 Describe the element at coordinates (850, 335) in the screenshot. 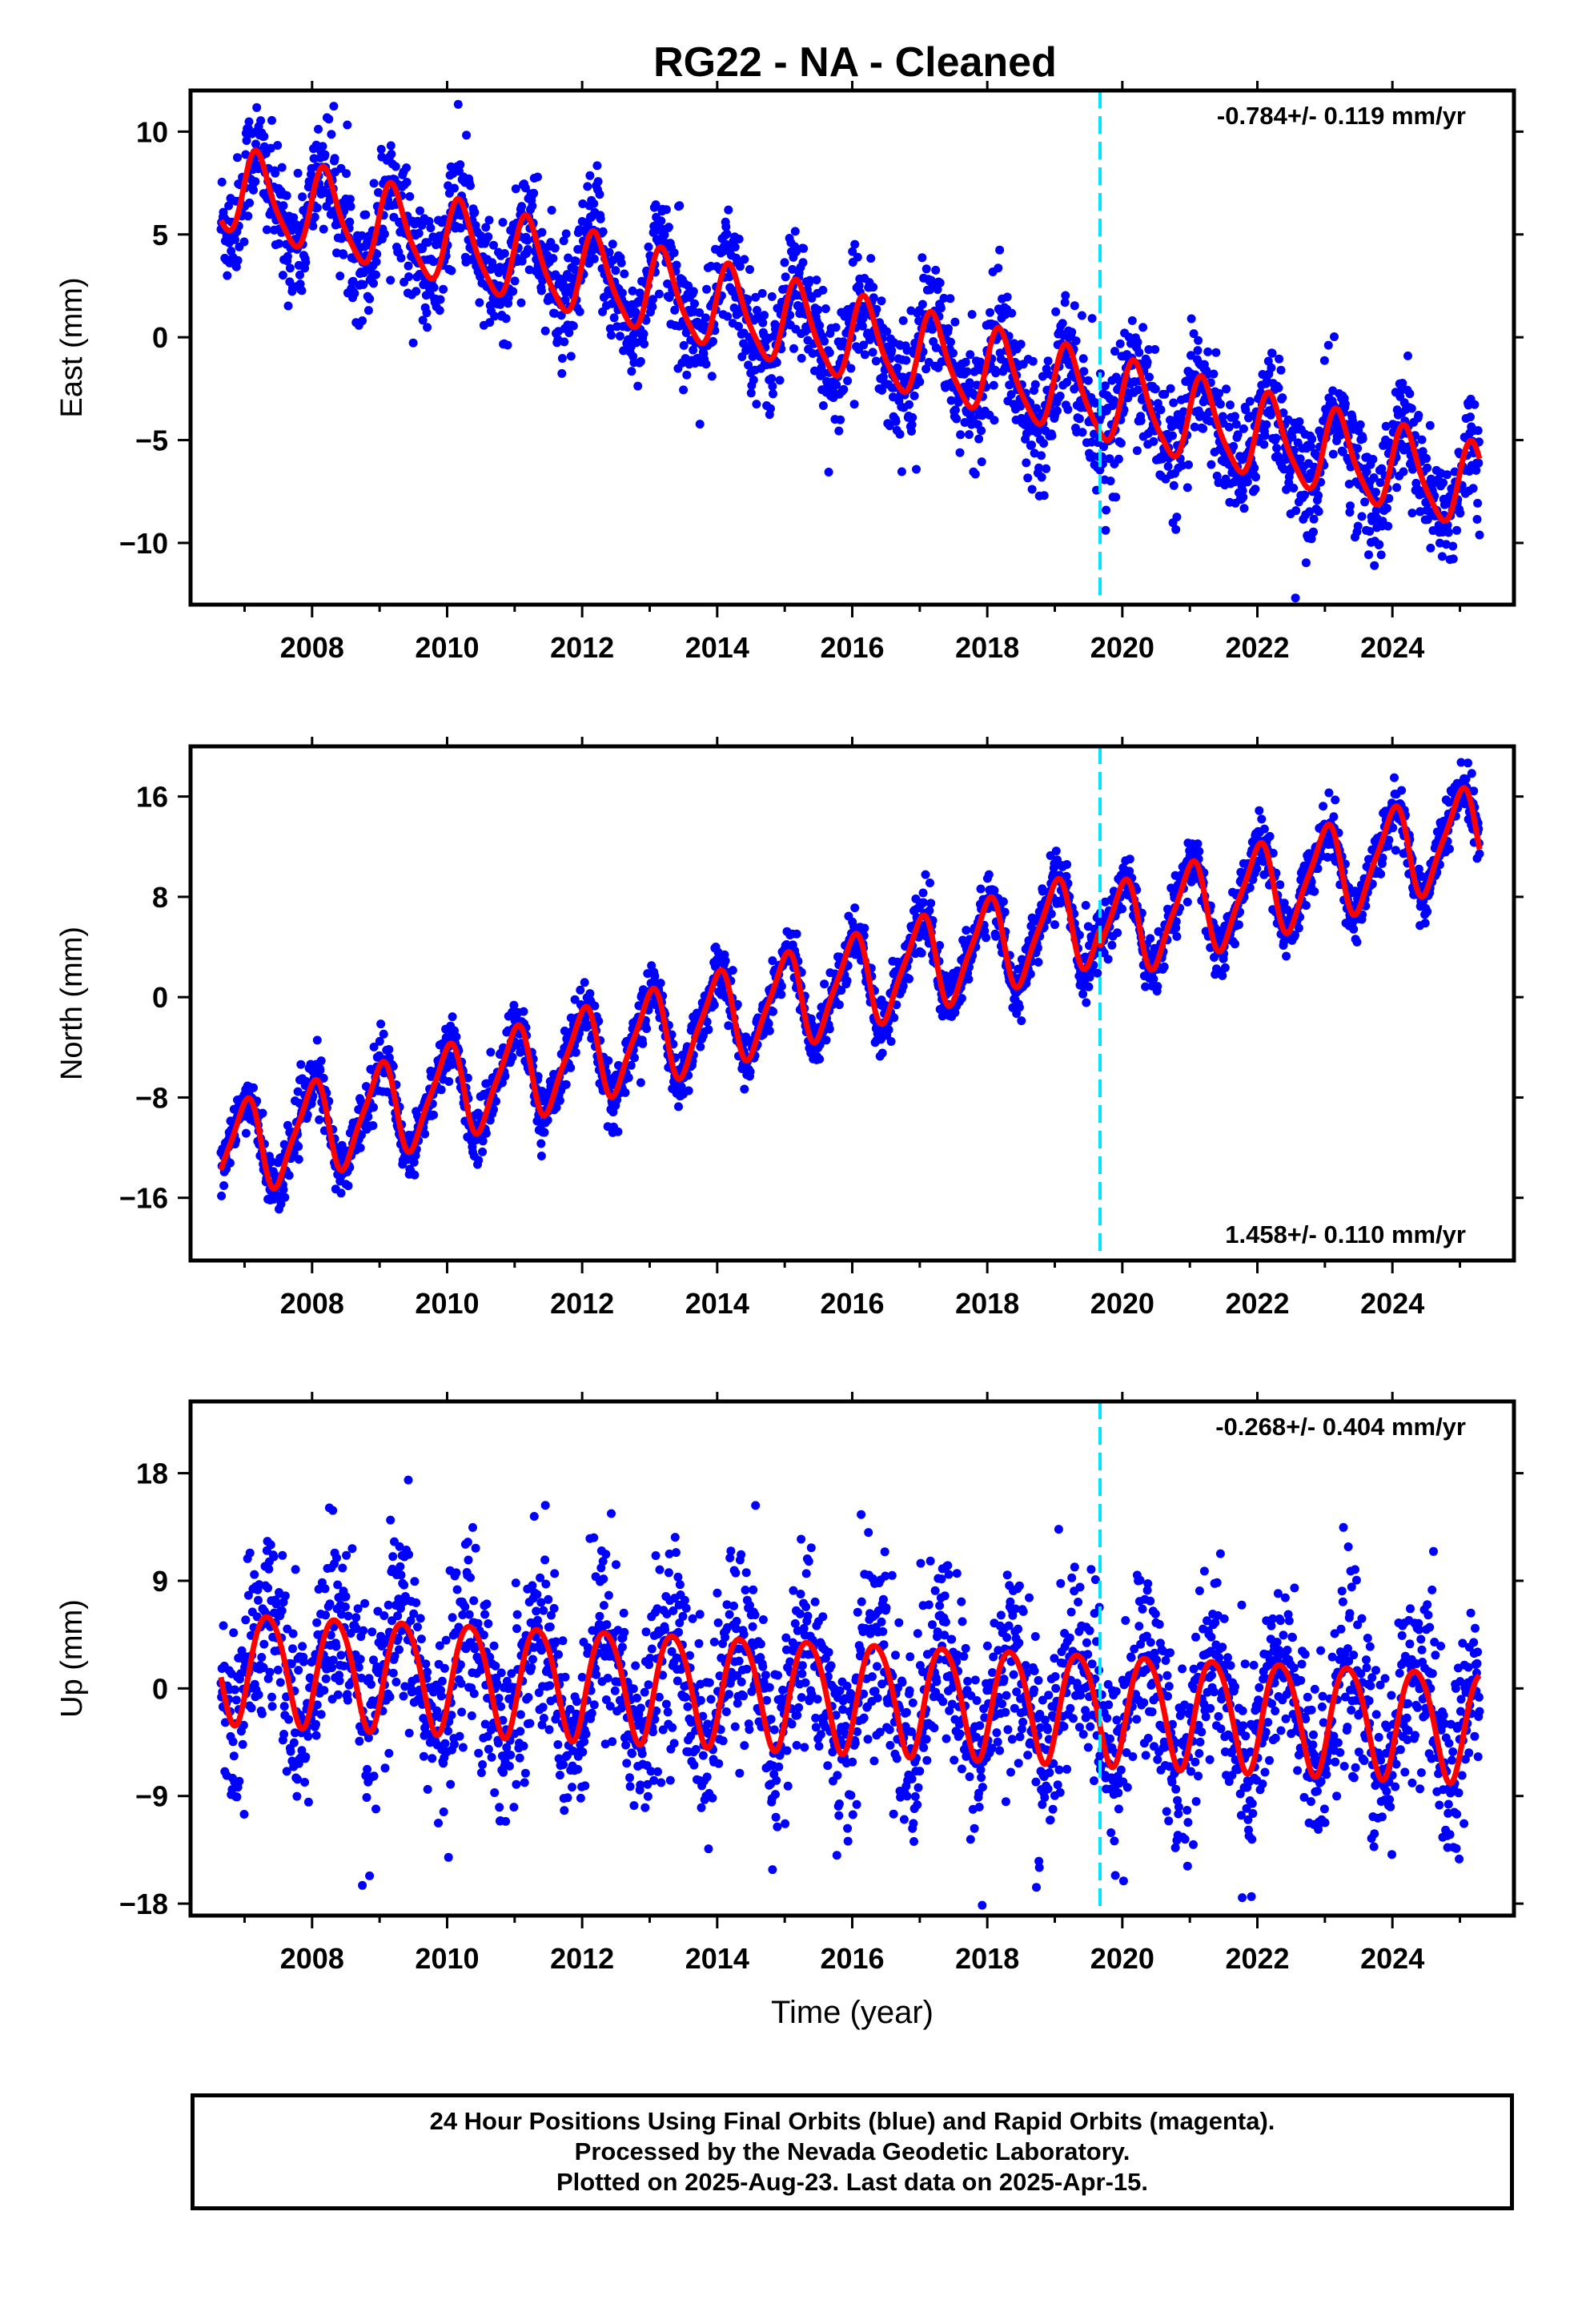

I see `model-fit-line` at that location.